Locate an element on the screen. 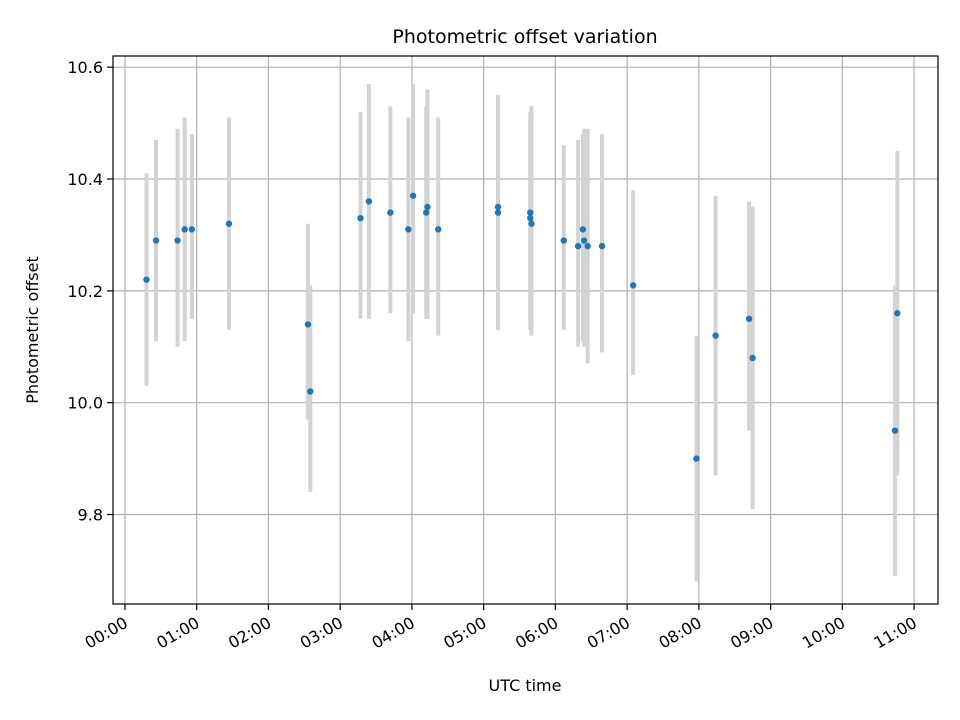 The width and height of the screenshot is (960, 720). y-tick-label: 9.8 is located at coordinates (90, 515).